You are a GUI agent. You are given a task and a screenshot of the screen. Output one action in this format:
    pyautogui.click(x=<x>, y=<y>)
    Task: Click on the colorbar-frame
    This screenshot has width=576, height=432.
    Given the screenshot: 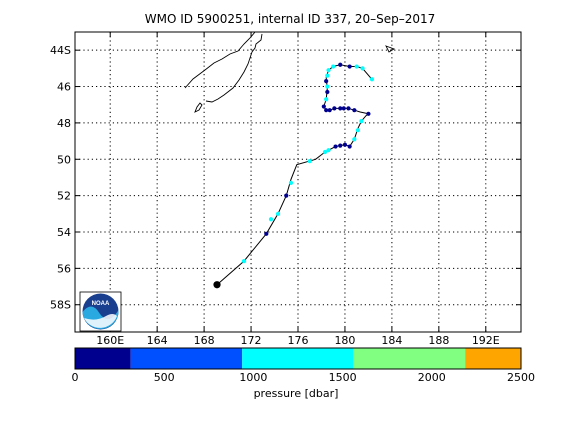 What is the action you would take?
    pyautogui.click(x=298, y=358)
    